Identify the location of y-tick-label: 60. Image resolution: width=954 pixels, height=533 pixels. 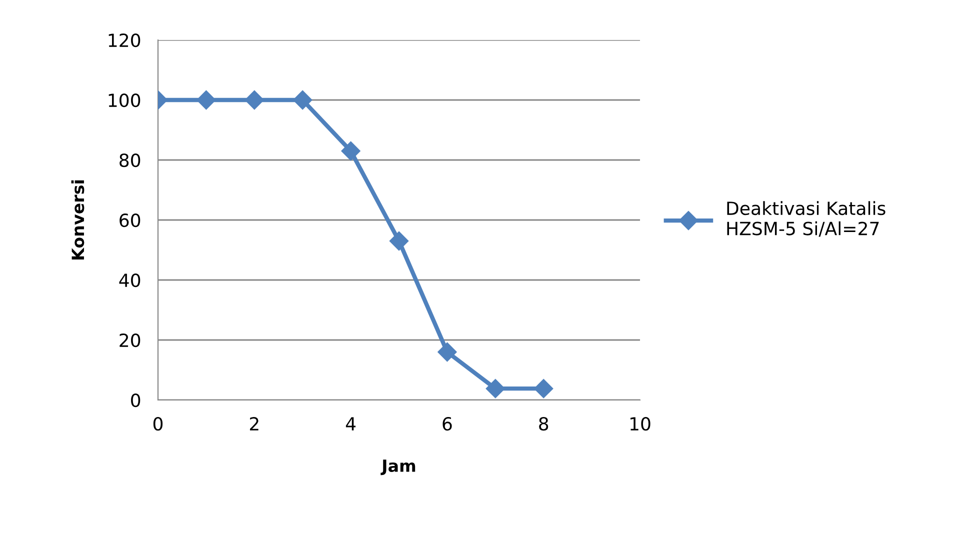
(130, 220).